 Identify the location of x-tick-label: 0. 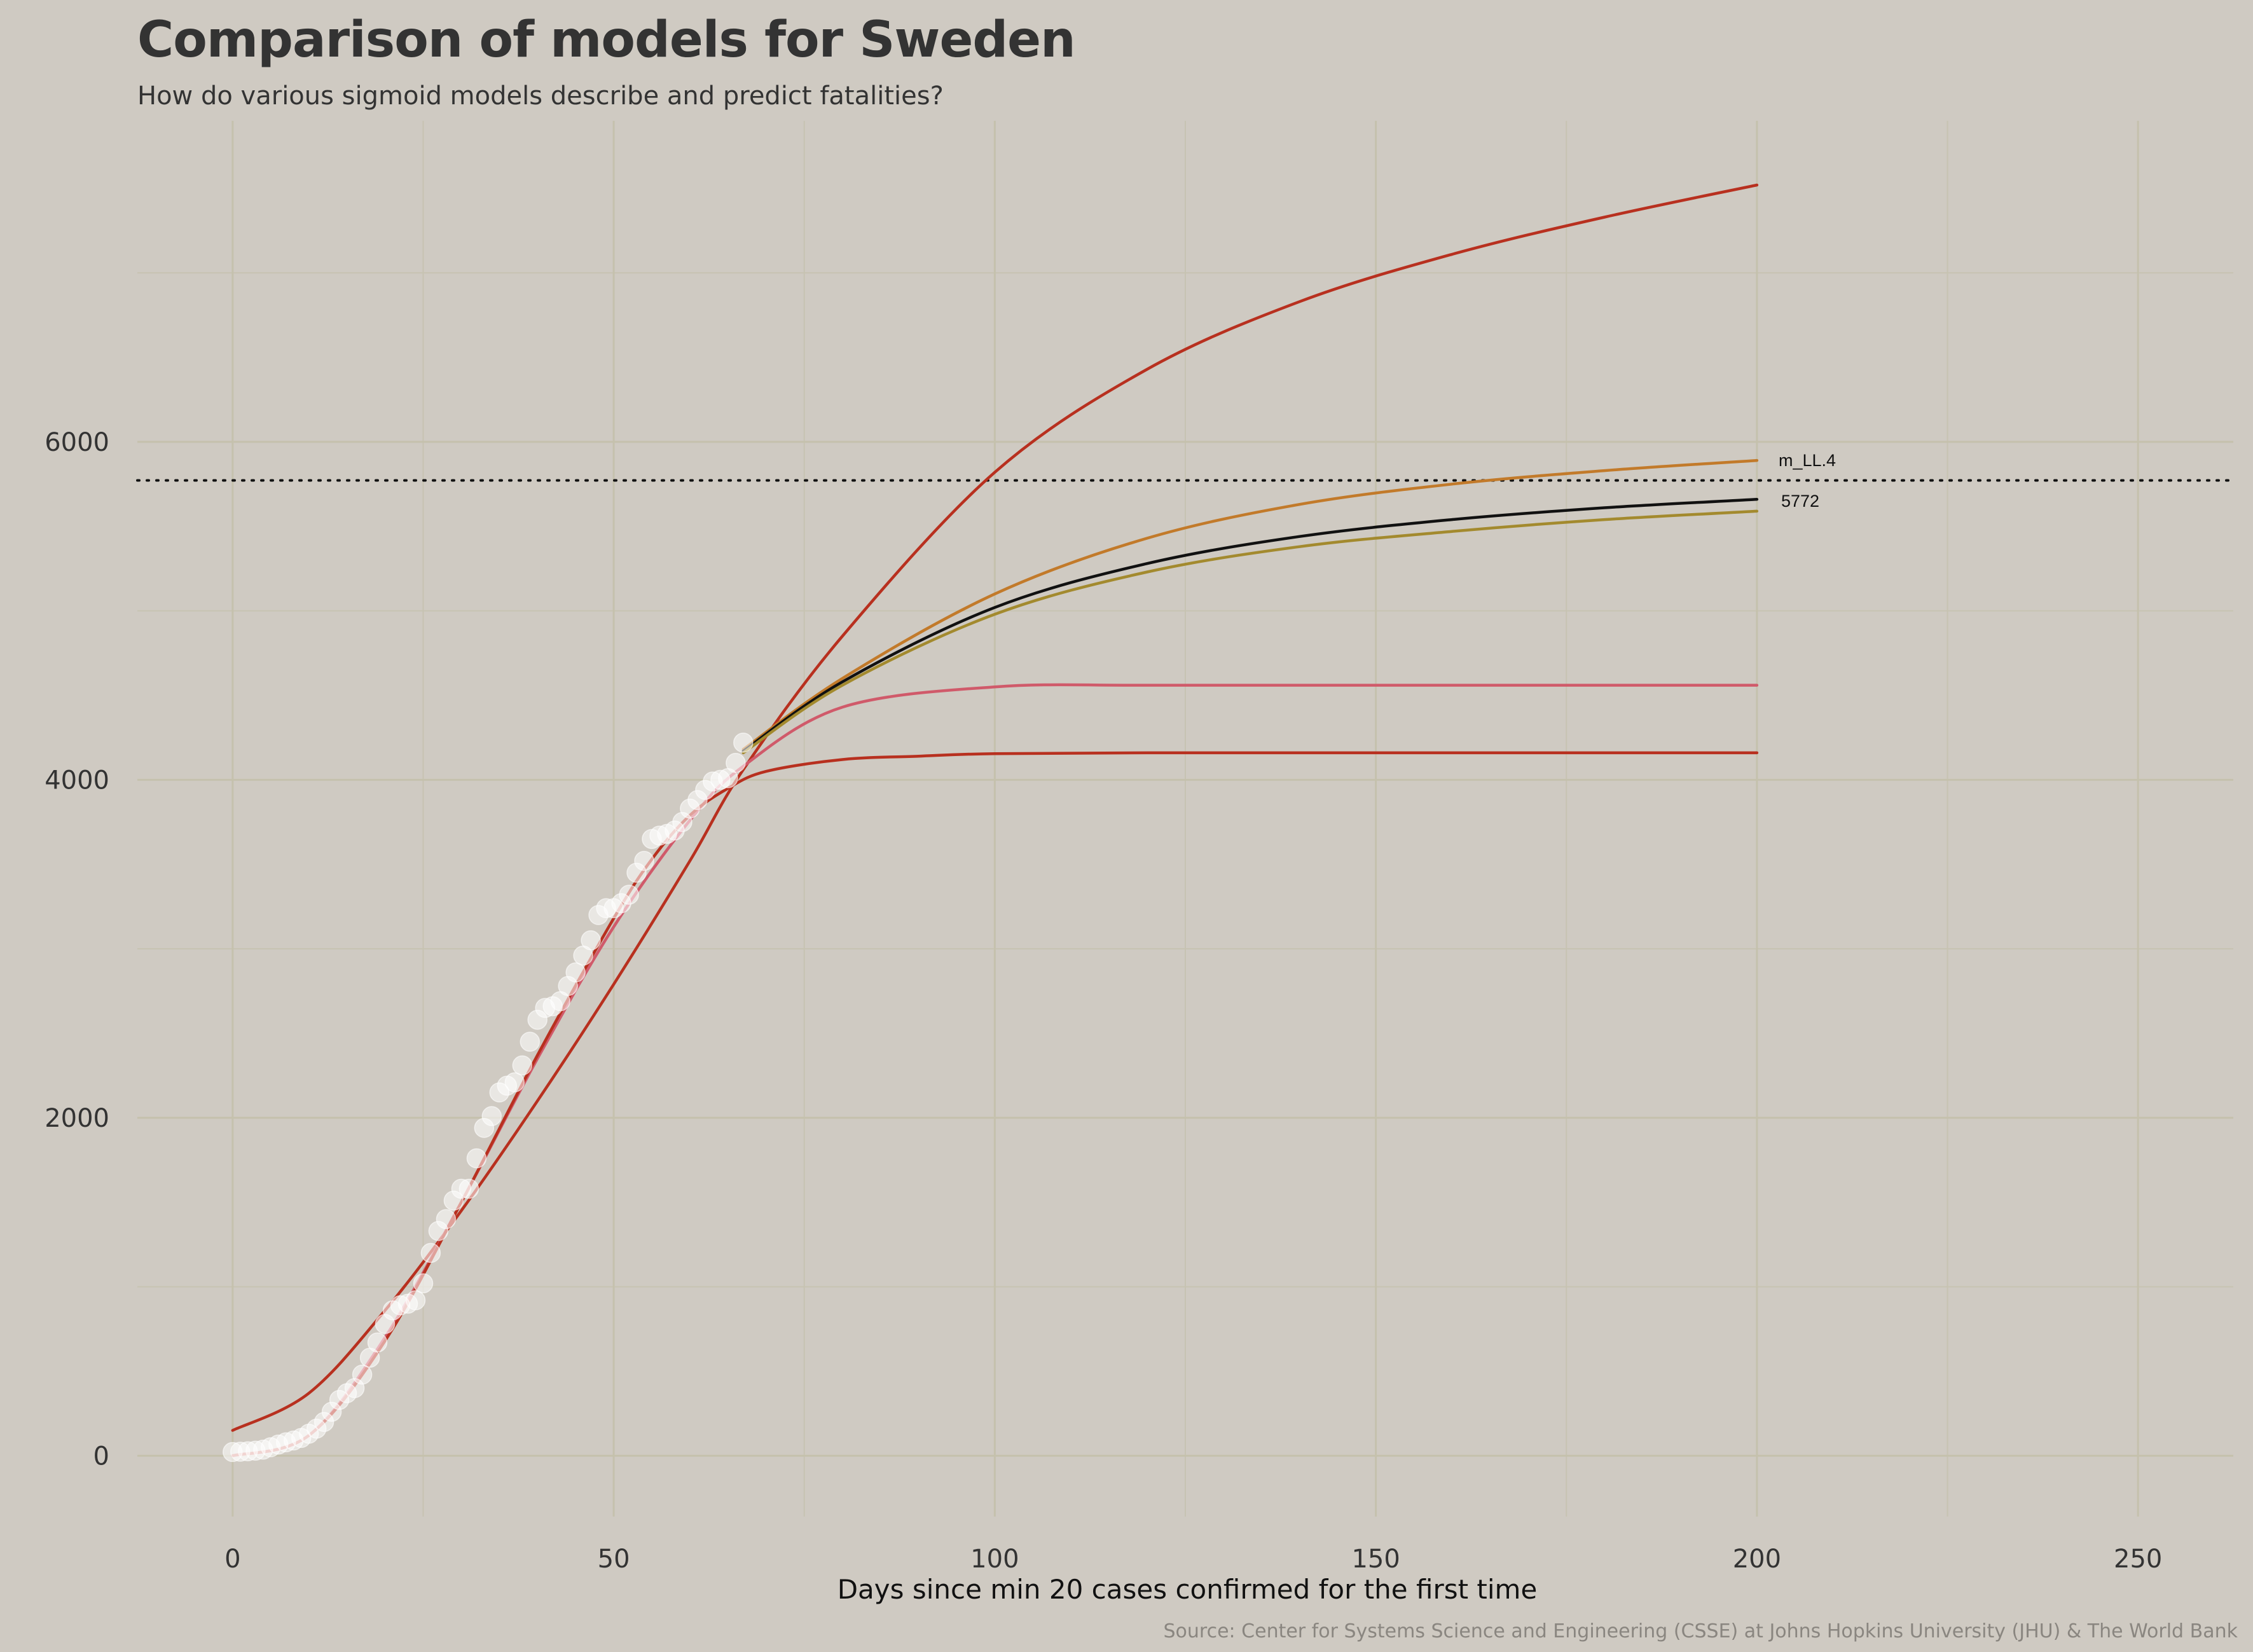
(232, 1559).